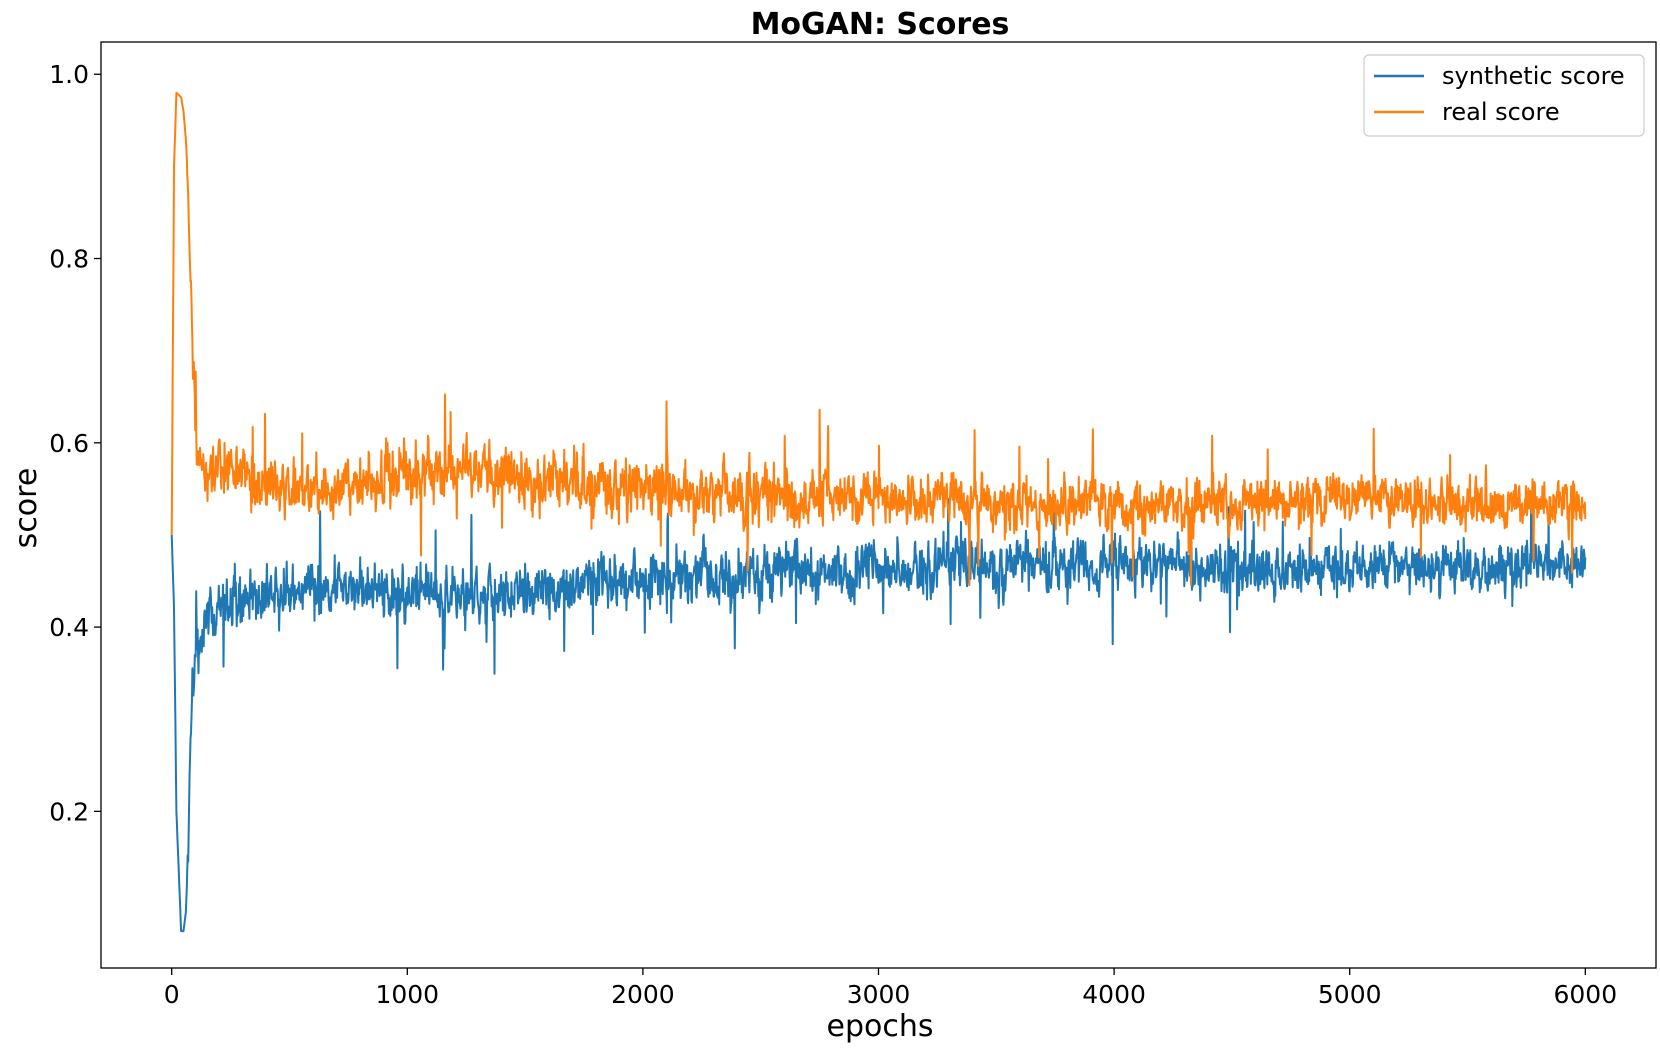  I want to click on x-tick-label: 6000, so click(1586, 994).